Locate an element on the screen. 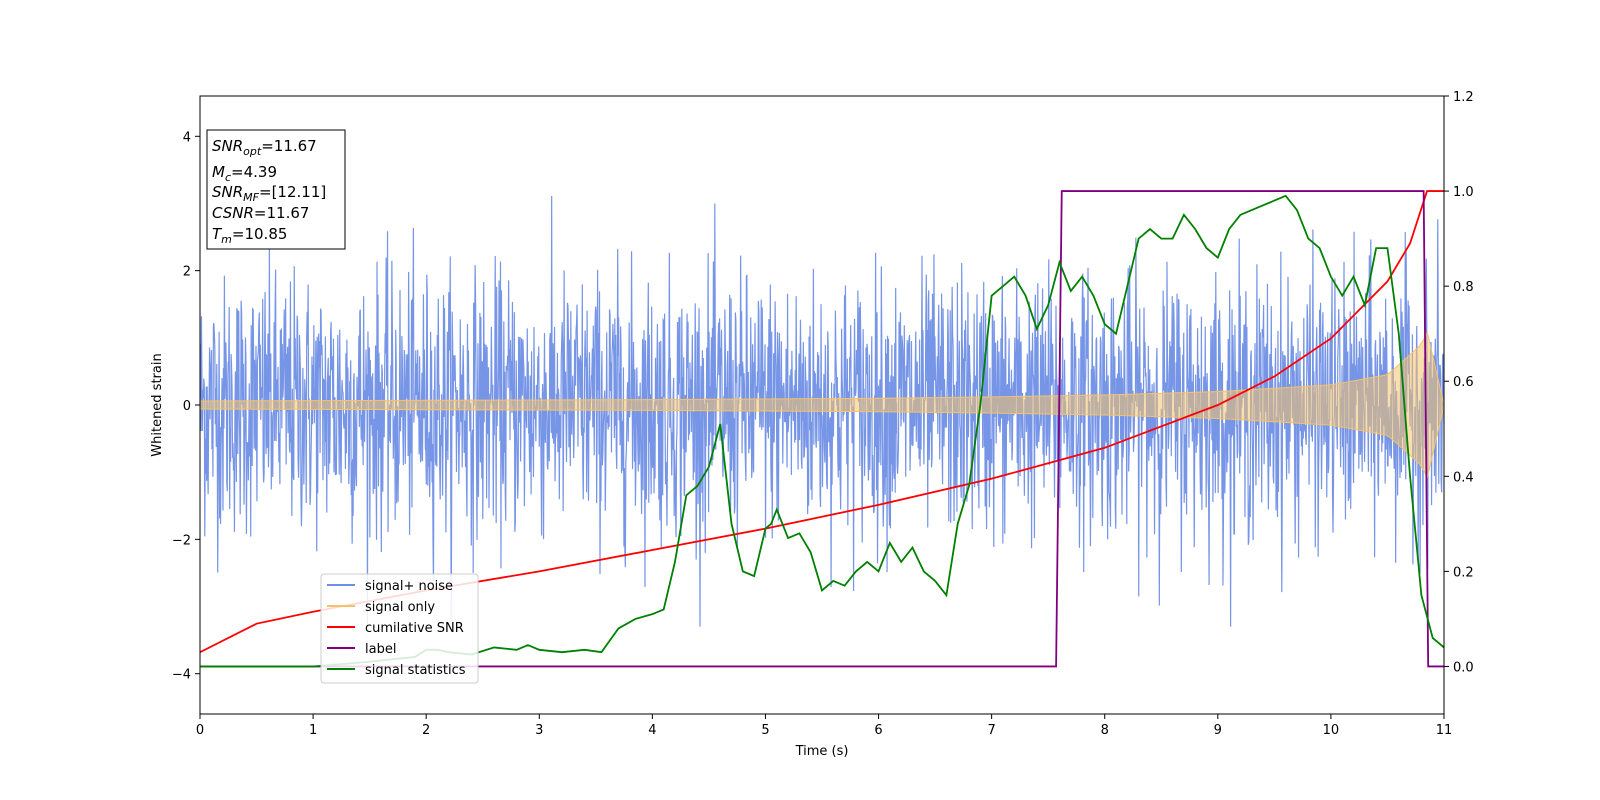  stat-csnr: CSNR=11.67 is located at coordinates (260, 213).